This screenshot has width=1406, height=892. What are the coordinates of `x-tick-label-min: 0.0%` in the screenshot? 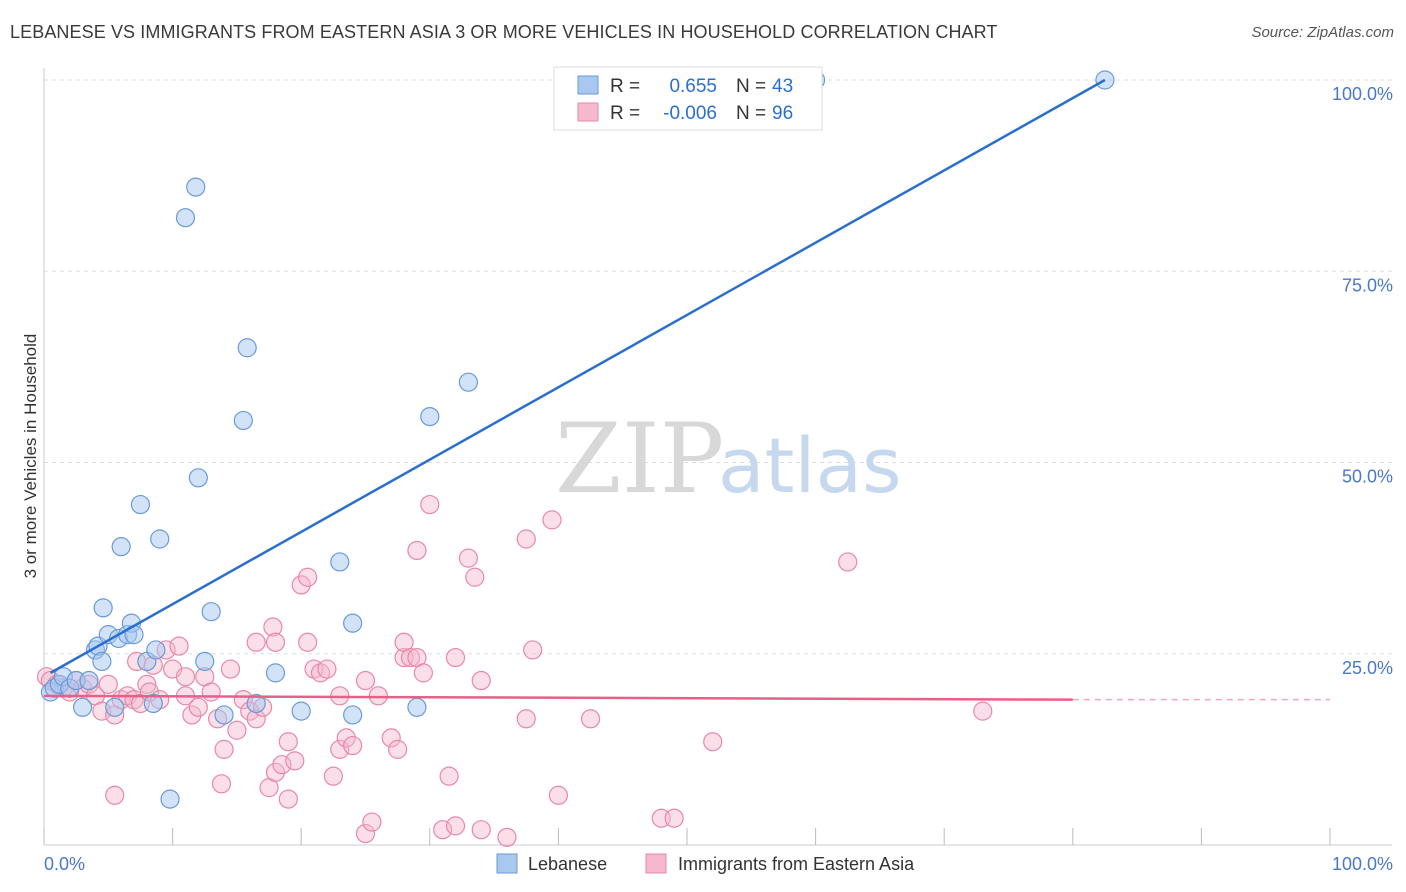 It's located at (64, 864).